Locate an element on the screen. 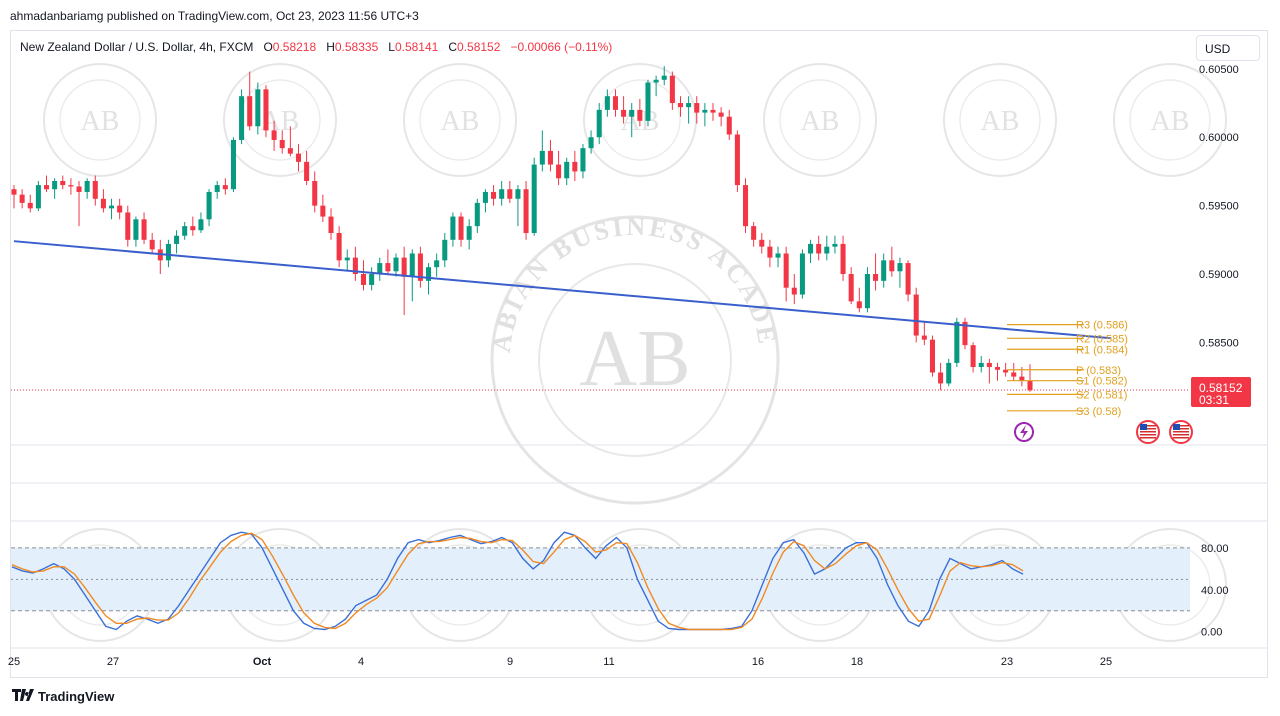  time-tick-label: 4 is located at coordinates (361, 662).